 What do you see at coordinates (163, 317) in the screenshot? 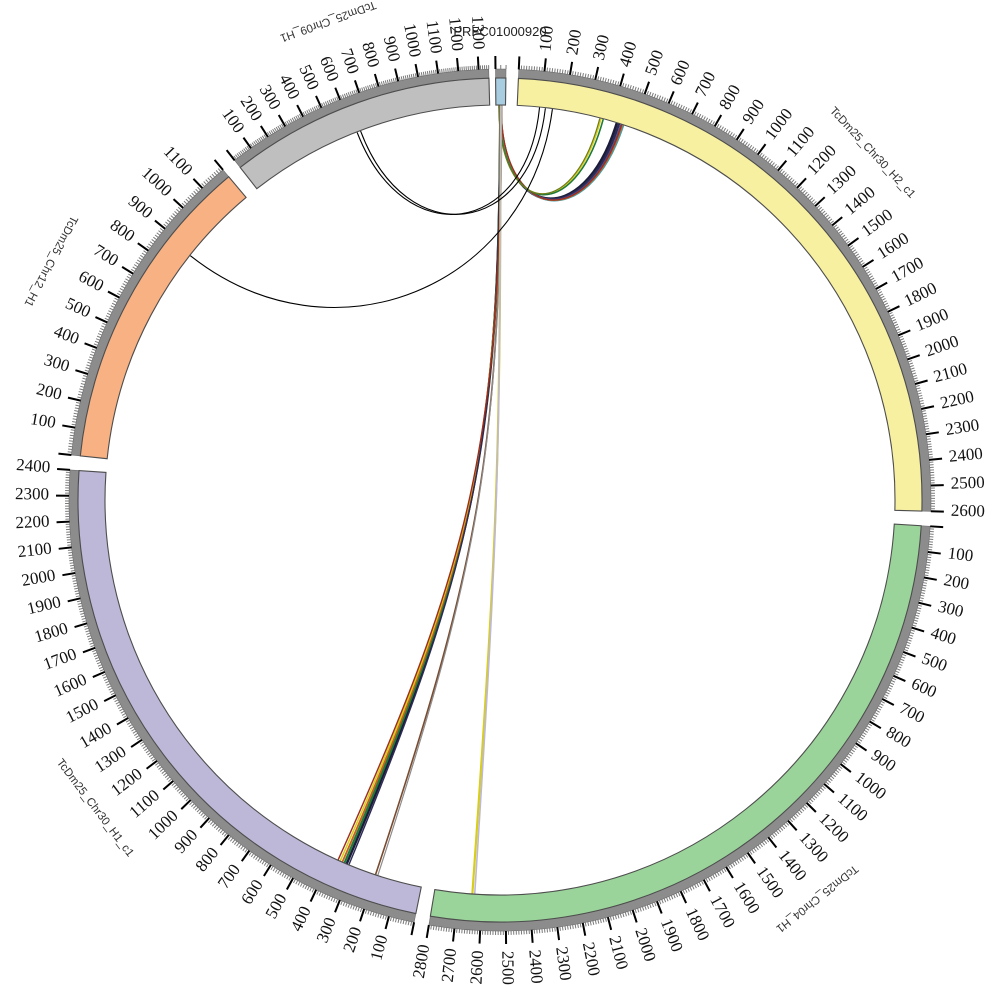
I see `segment-arc-chr12` at bounding box center [163, 317].